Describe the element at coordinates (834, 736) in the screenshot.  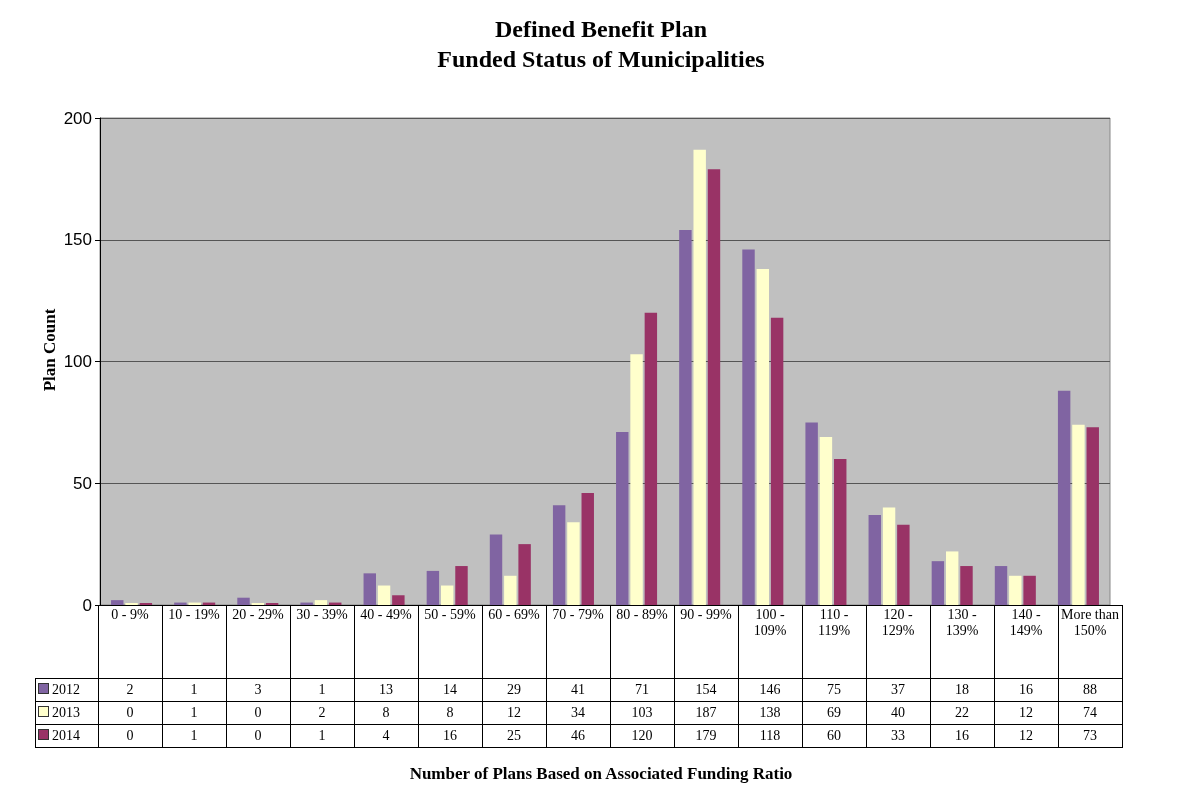
I see `data-label: 60` at that location.